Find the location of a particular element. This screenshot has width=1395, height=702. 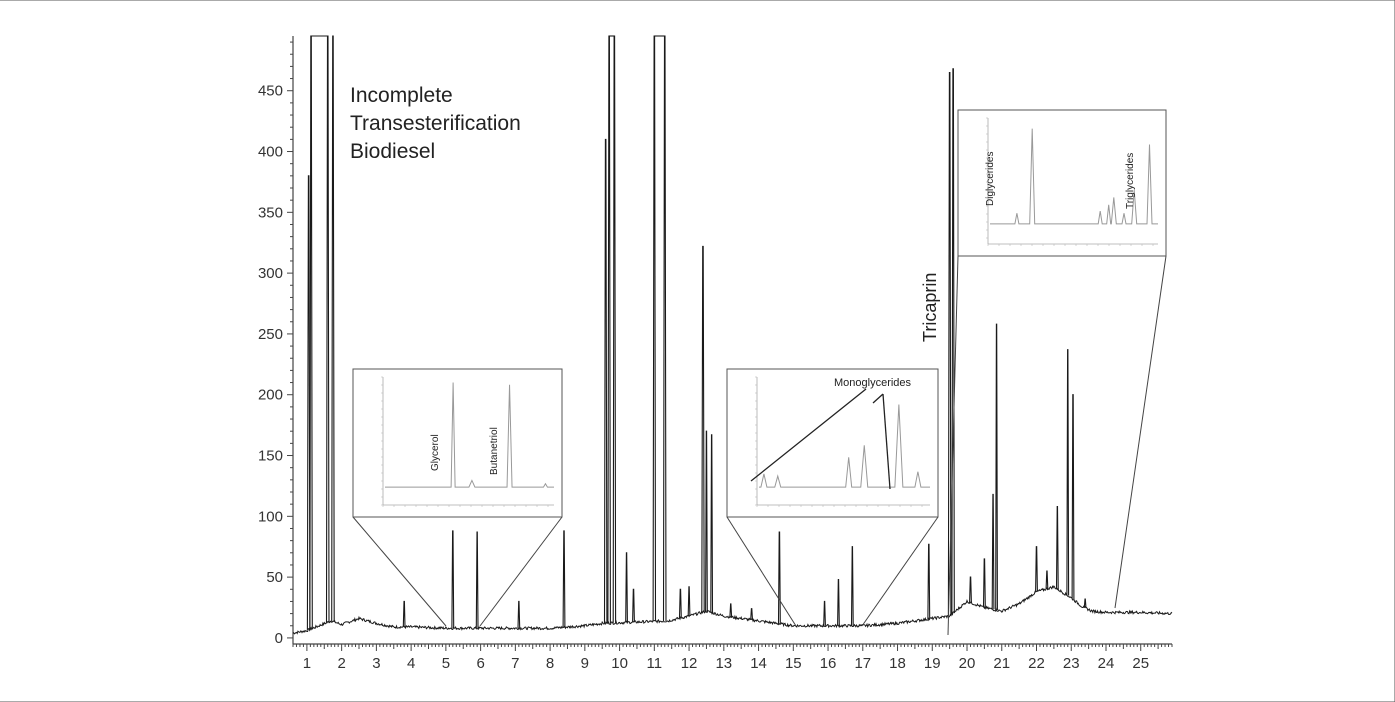

x-tick-label: 16 is located at coordinates (828, 663).